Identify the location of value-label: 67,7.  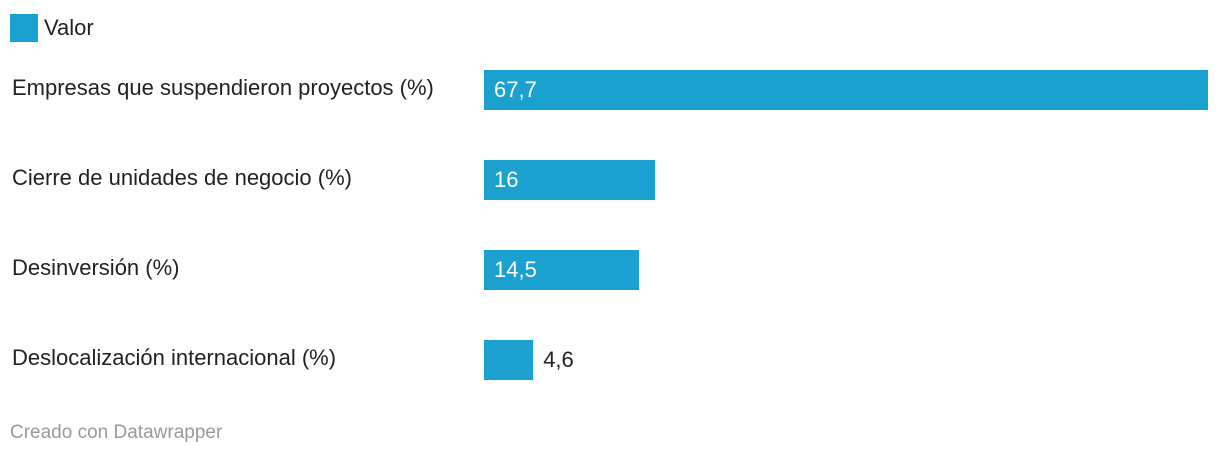
(515, 89).